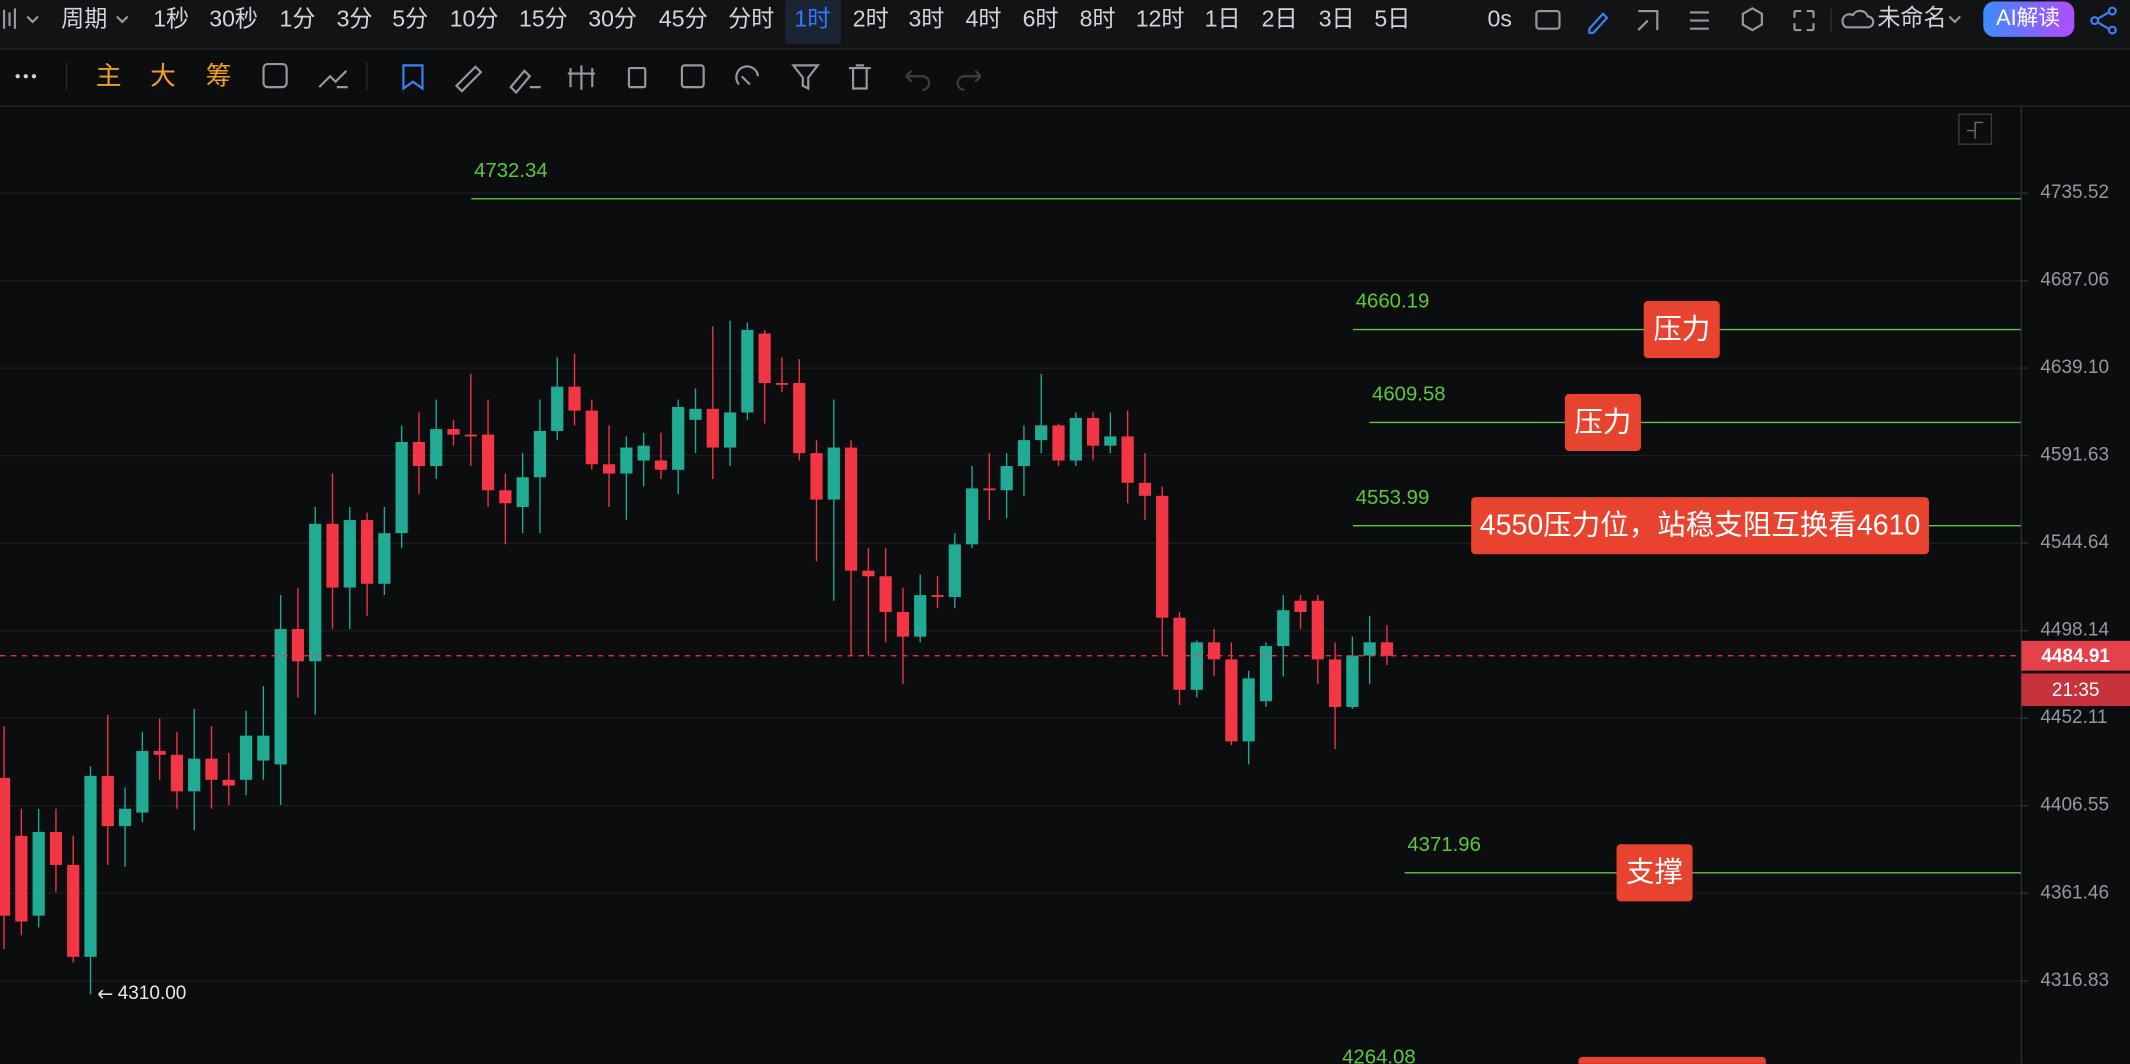 The image size is (2130, 1064). Describe the element at coordinates (543, 19) in the screenshot. I see `period-tab: 15分` at that location.